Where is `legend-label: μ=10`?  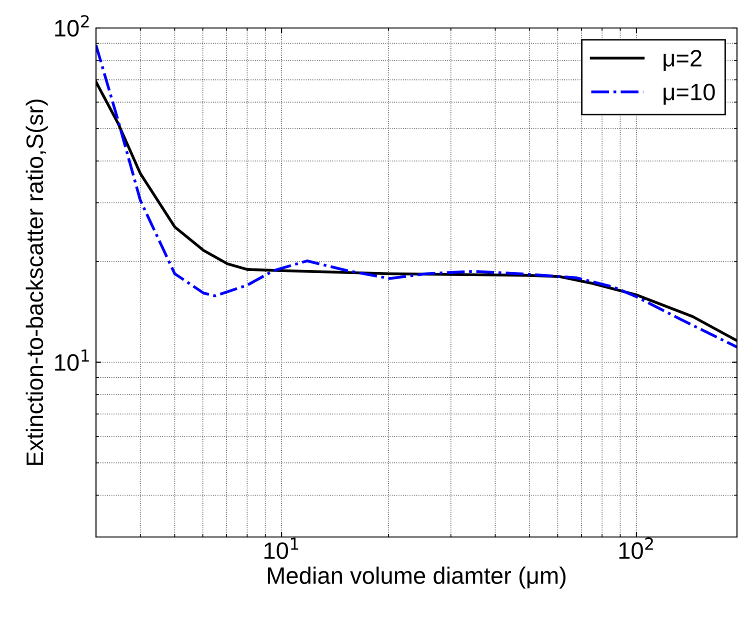 legend-label: μ=10 is located at coordinates (689, 94).